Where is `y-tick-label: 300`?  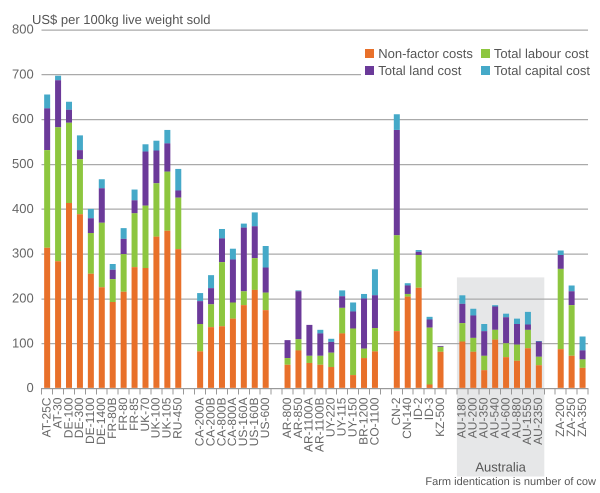
y-tick-label: 300 is located at coordinates (23, 253).